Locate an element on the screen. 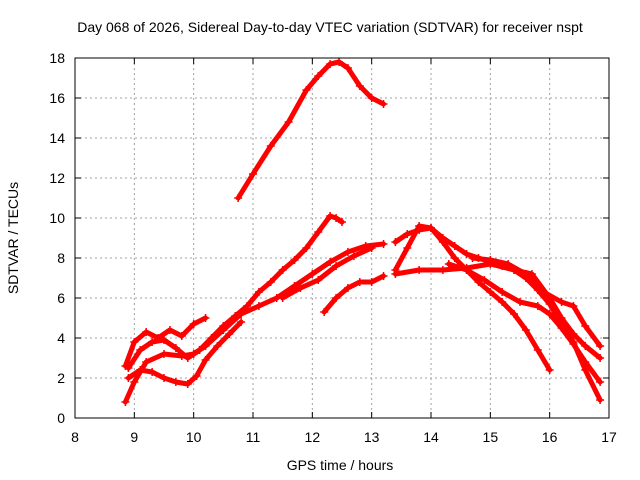 This screenshot has height=480, width=640. x-tick-label: 9 is located at coordinates (134, 437).